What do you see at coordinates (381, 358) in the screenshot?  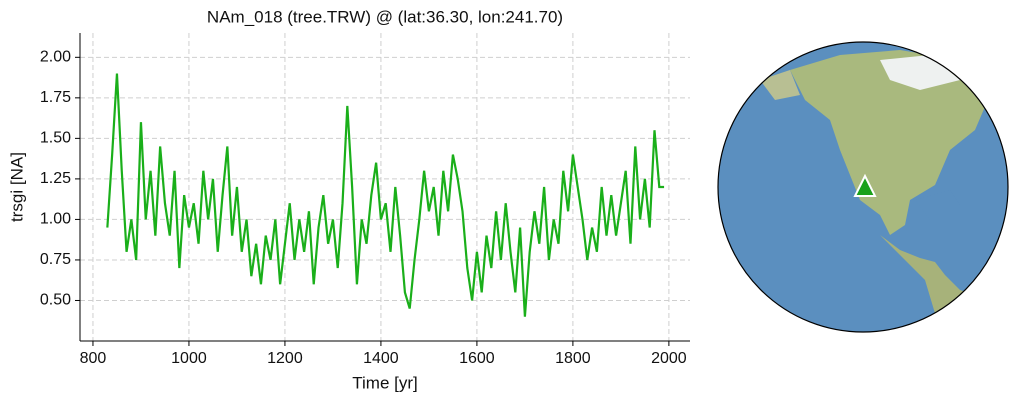 I see `x-tick-label: 1400` at bounding box center [381, 358].